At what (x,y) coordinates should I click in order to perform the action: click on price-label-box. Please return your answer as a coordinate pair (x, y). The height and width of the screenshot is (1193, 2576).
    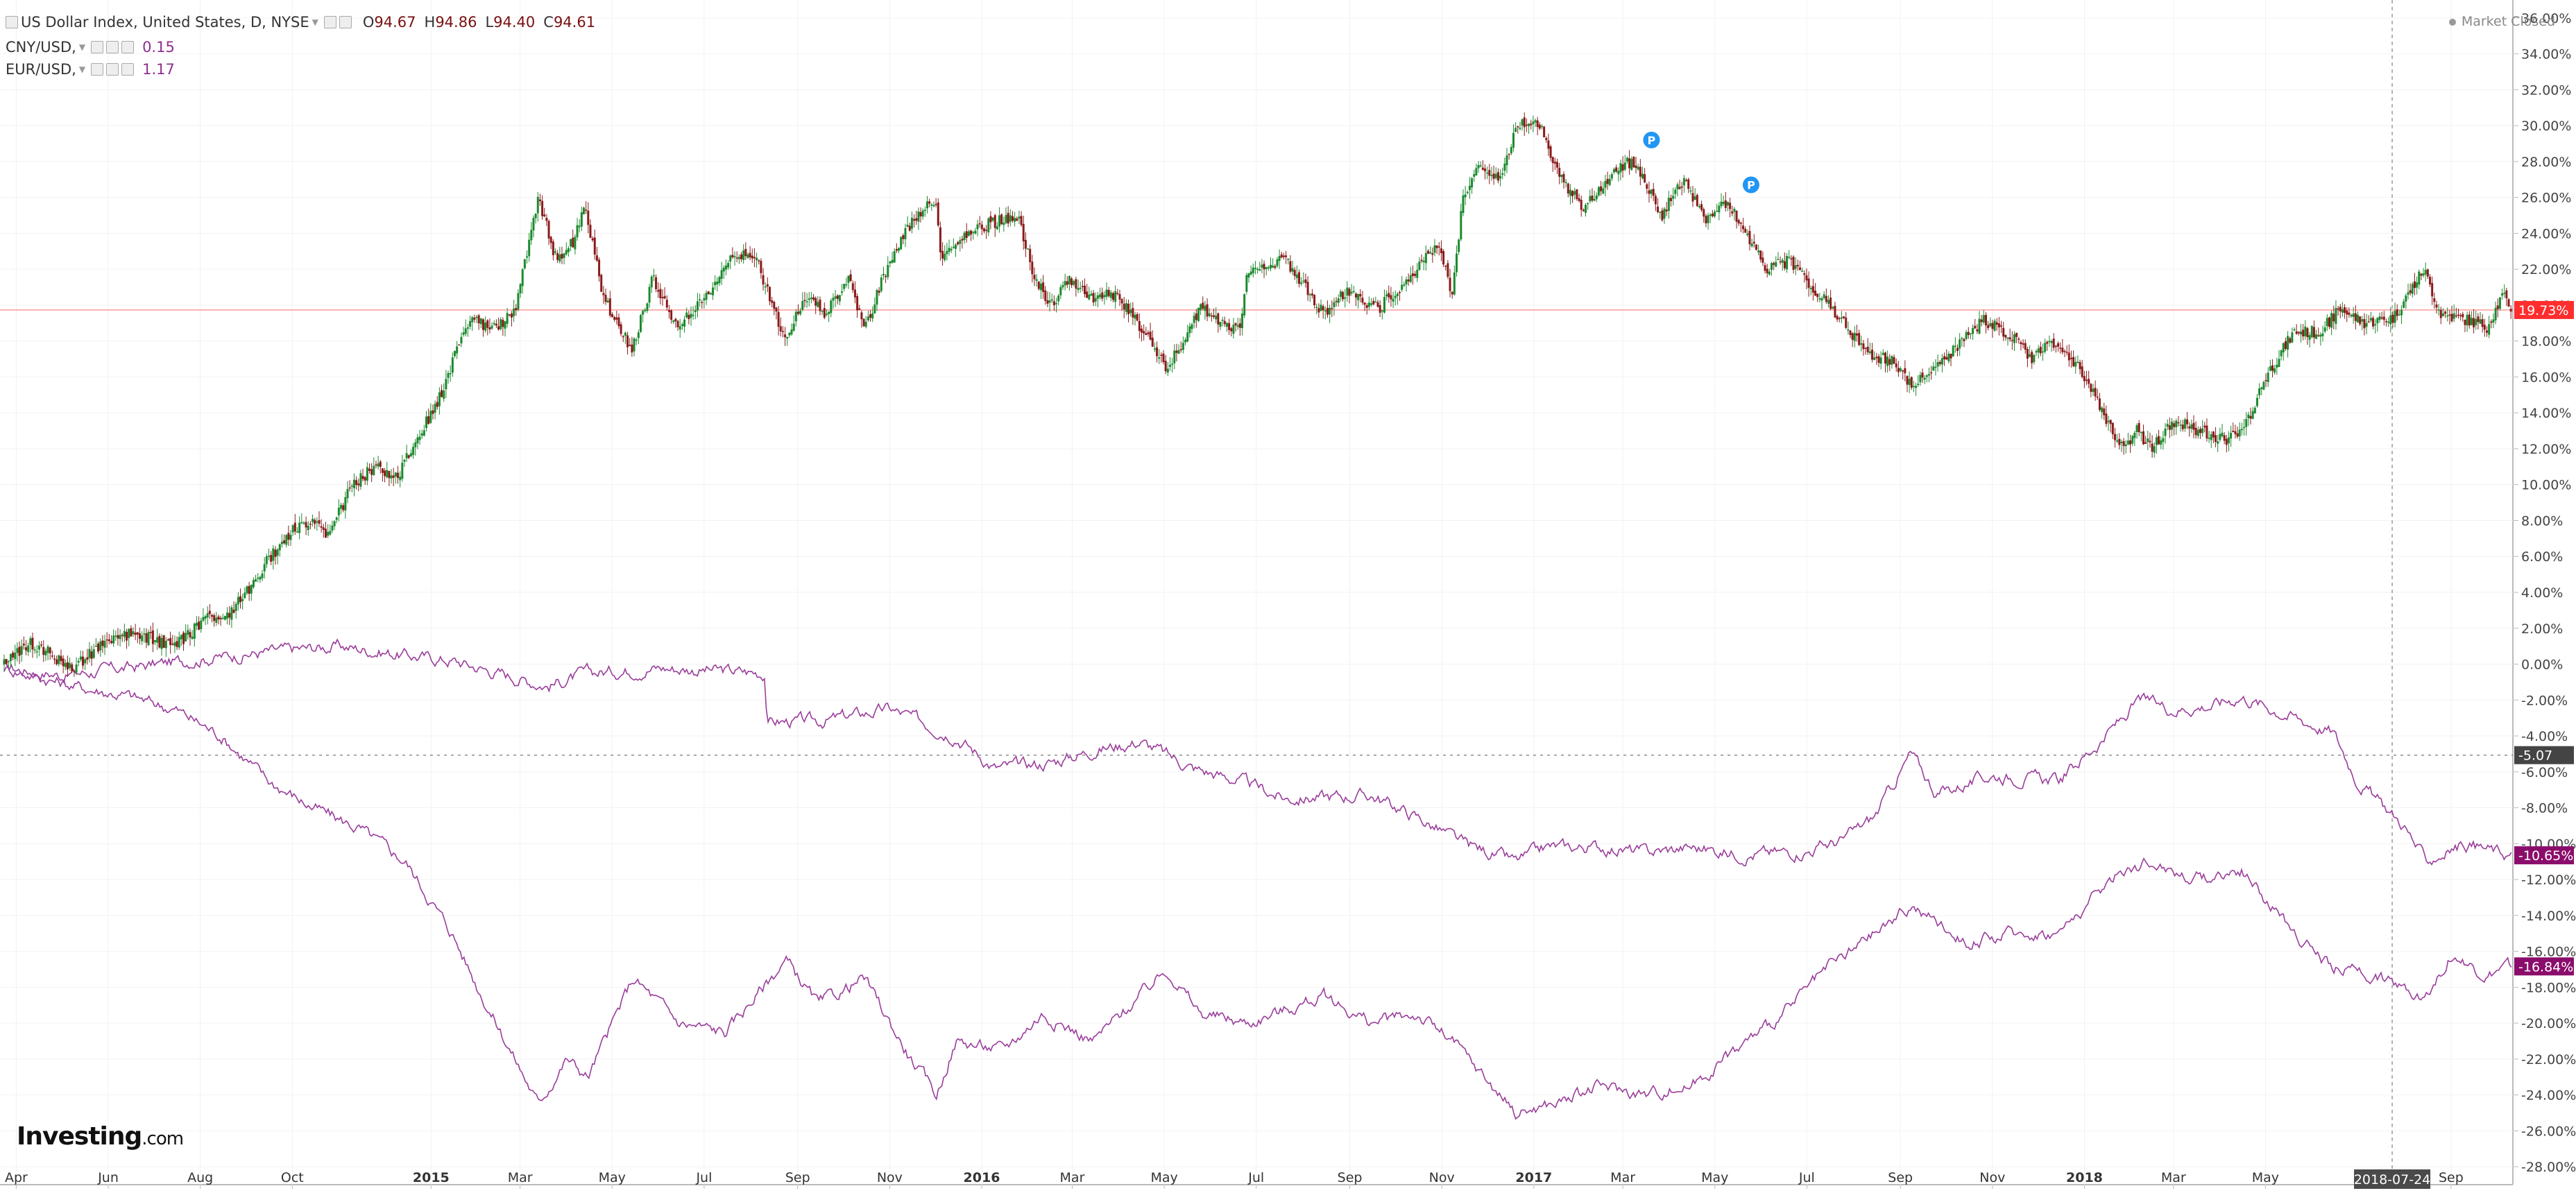
    Looking at the image, I should click on (2544, 309).